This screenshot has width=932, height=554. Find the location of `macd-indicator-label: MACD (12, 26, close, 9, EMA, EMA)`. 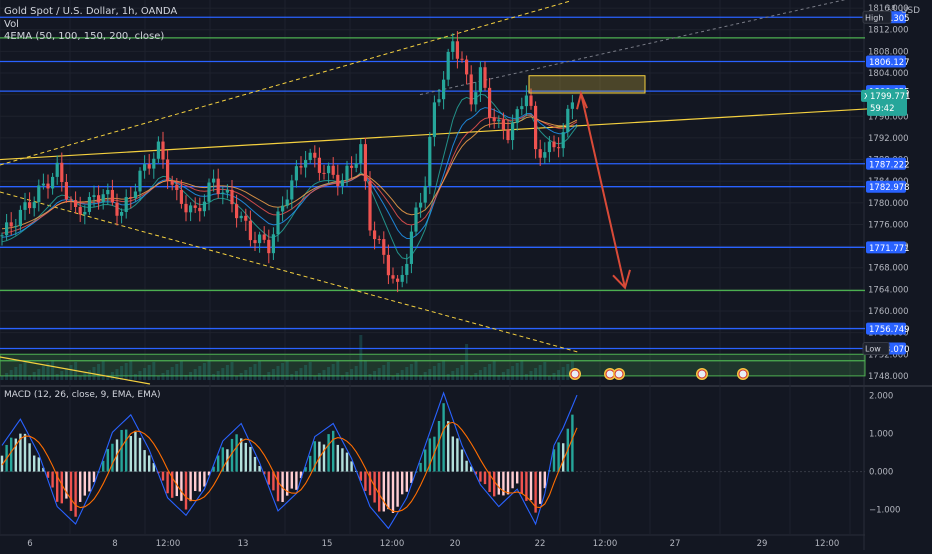

macd-indicator-label: MACD (12, 26, close, 9, EMA, EMA) is located at coordinates (82, 395).